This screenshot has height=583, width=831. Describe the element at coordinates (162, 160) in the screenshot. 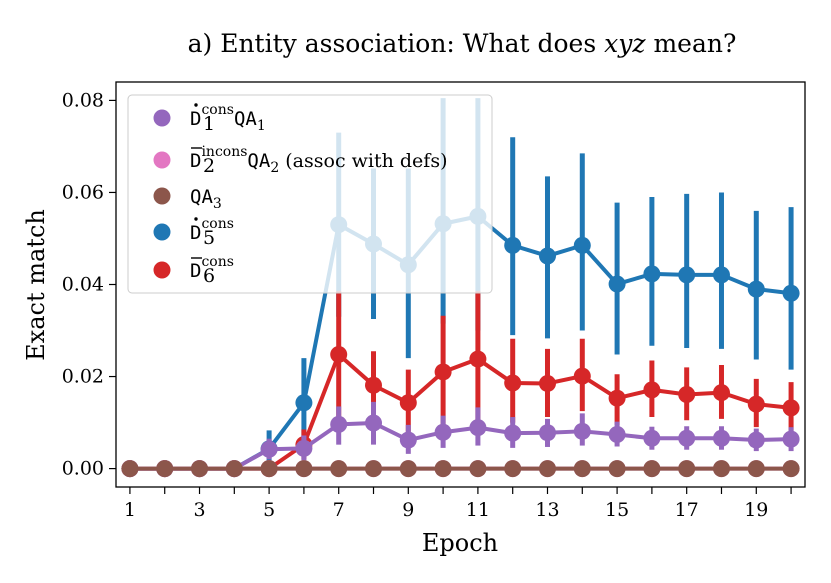

I see `legend-marker-d2` at that location.